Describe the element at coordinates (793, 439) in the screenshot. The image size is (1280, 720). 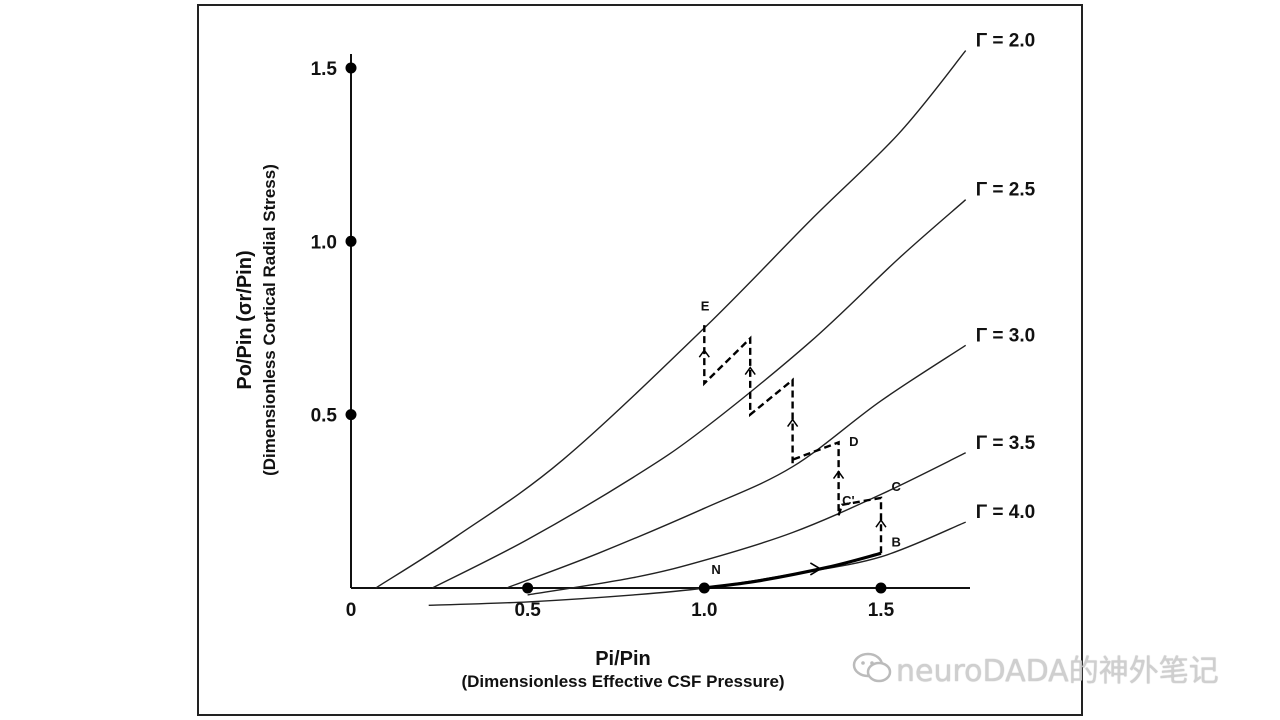
I see `trajectory-dashed` at that location.